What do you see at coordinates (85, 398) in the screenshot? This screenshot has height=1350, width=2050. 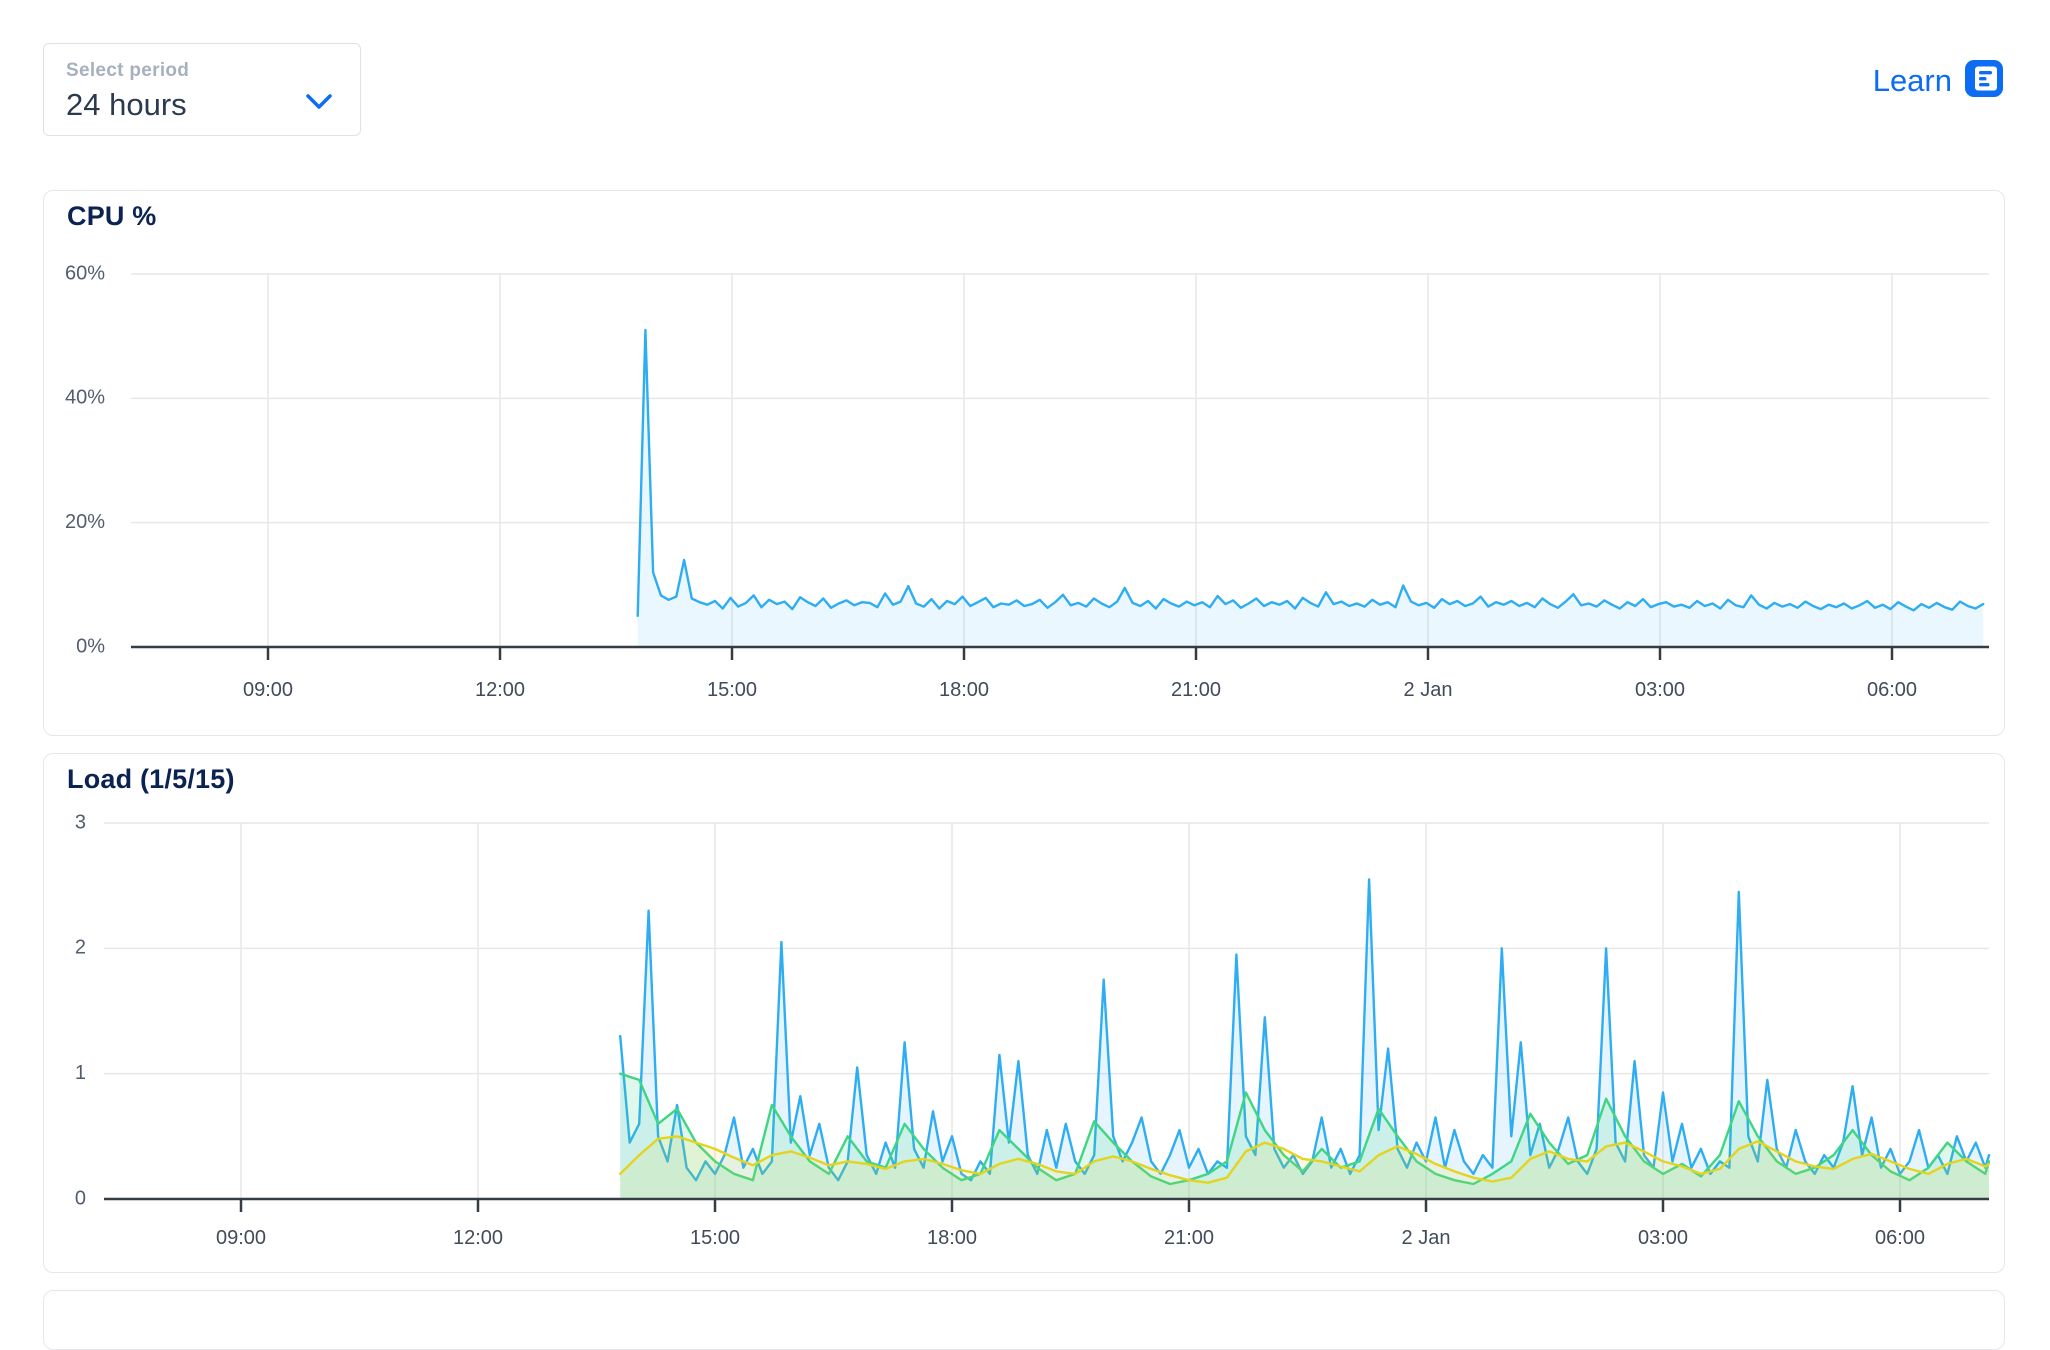 I see `y-tick-label: 40%` at bounding box center [85, 398].